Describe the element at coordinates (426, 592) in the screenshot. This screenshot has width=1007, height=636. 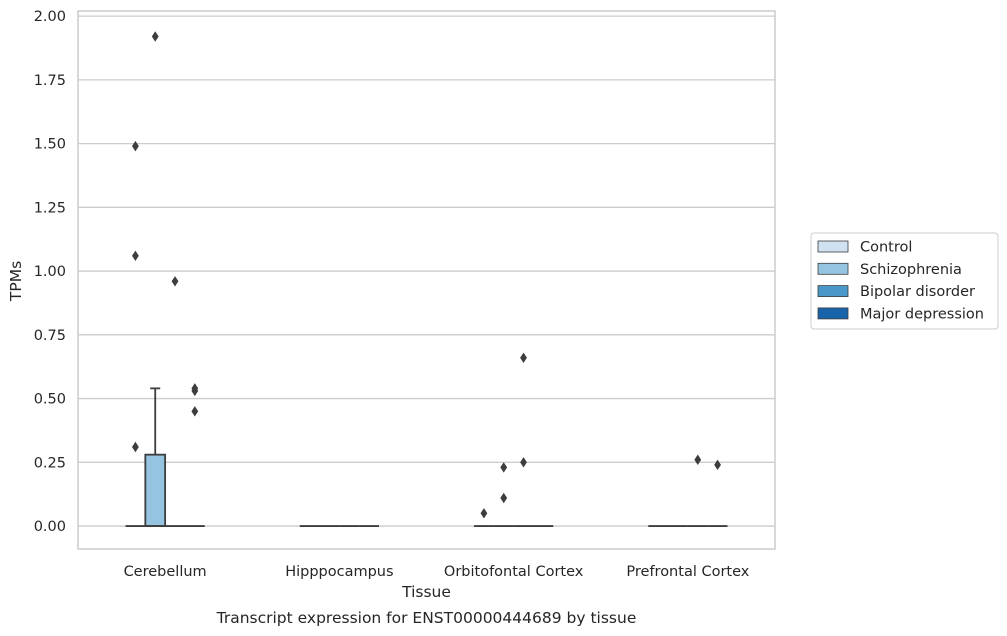
I see `x-axis-label: Tissue` at that location.